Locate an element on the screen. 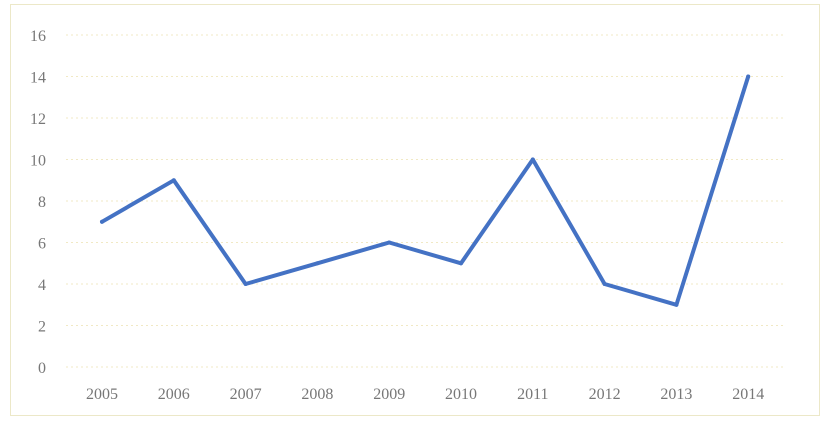 This screenshot has height=424, width=827. y-tick-label: 2 is located at coordinates (42, 327).